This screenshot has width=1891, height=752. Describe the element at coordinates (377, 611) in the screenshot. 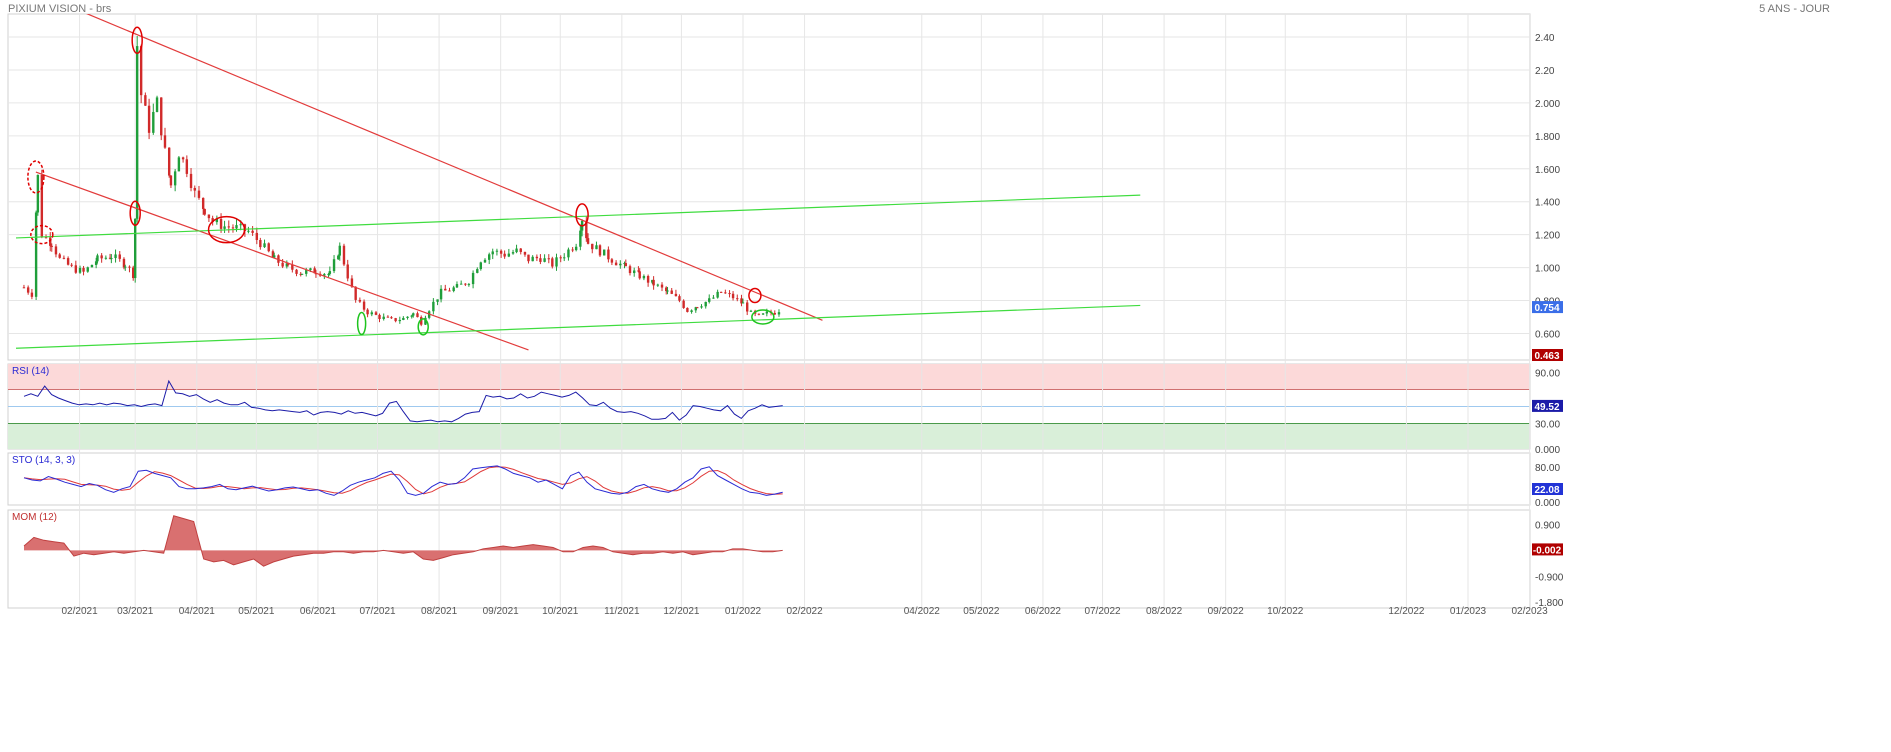

I see `x-tick-label: 07/2021` at that location.